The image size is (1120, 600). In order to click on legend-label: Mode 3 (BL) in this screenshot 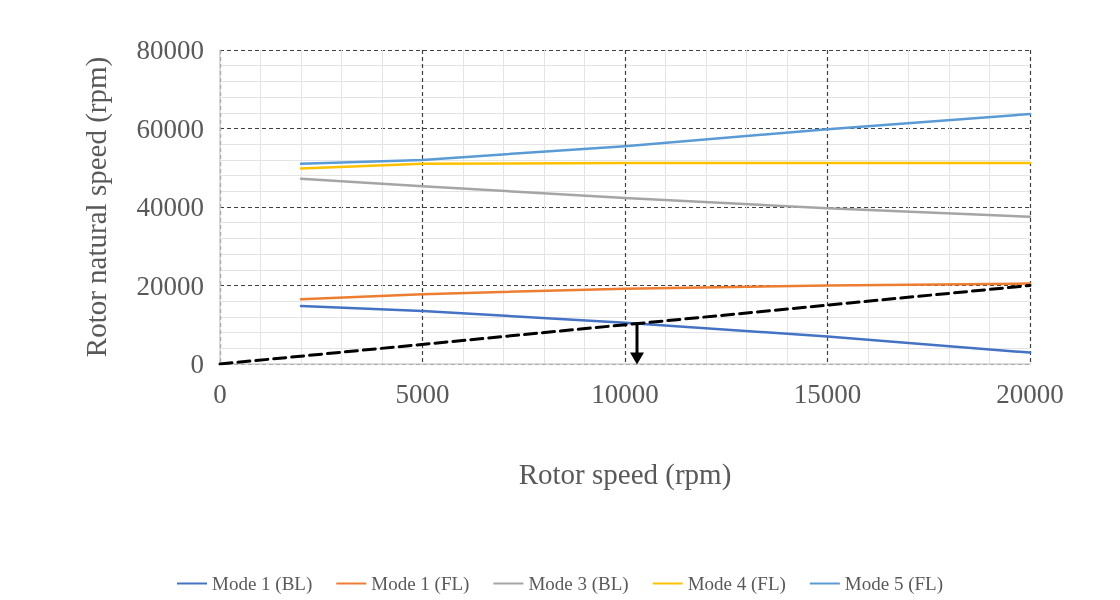, I will do `click(578, 584)`.